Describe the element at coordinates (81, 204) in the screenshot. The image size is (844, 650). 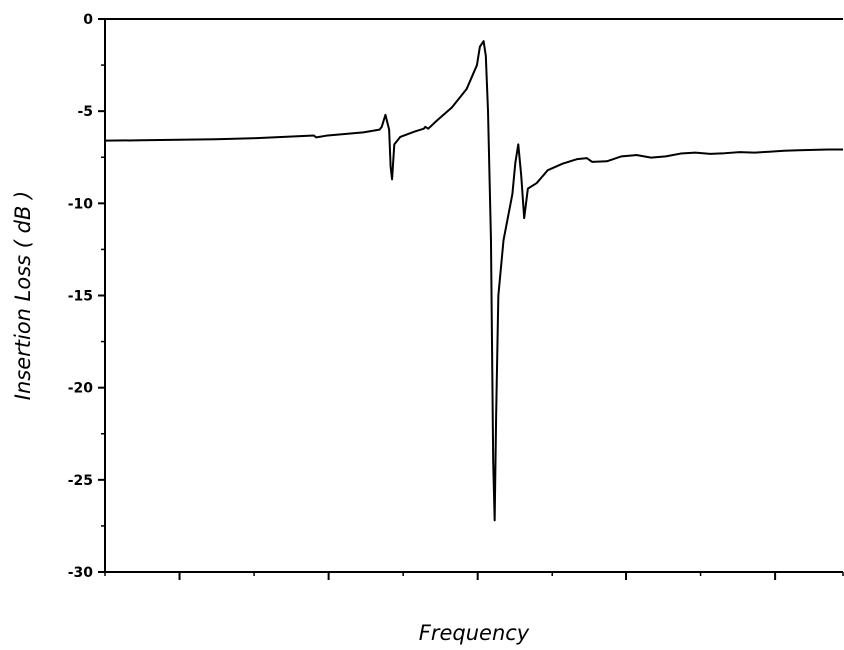
I see `y-tick-label: -10` at that location.